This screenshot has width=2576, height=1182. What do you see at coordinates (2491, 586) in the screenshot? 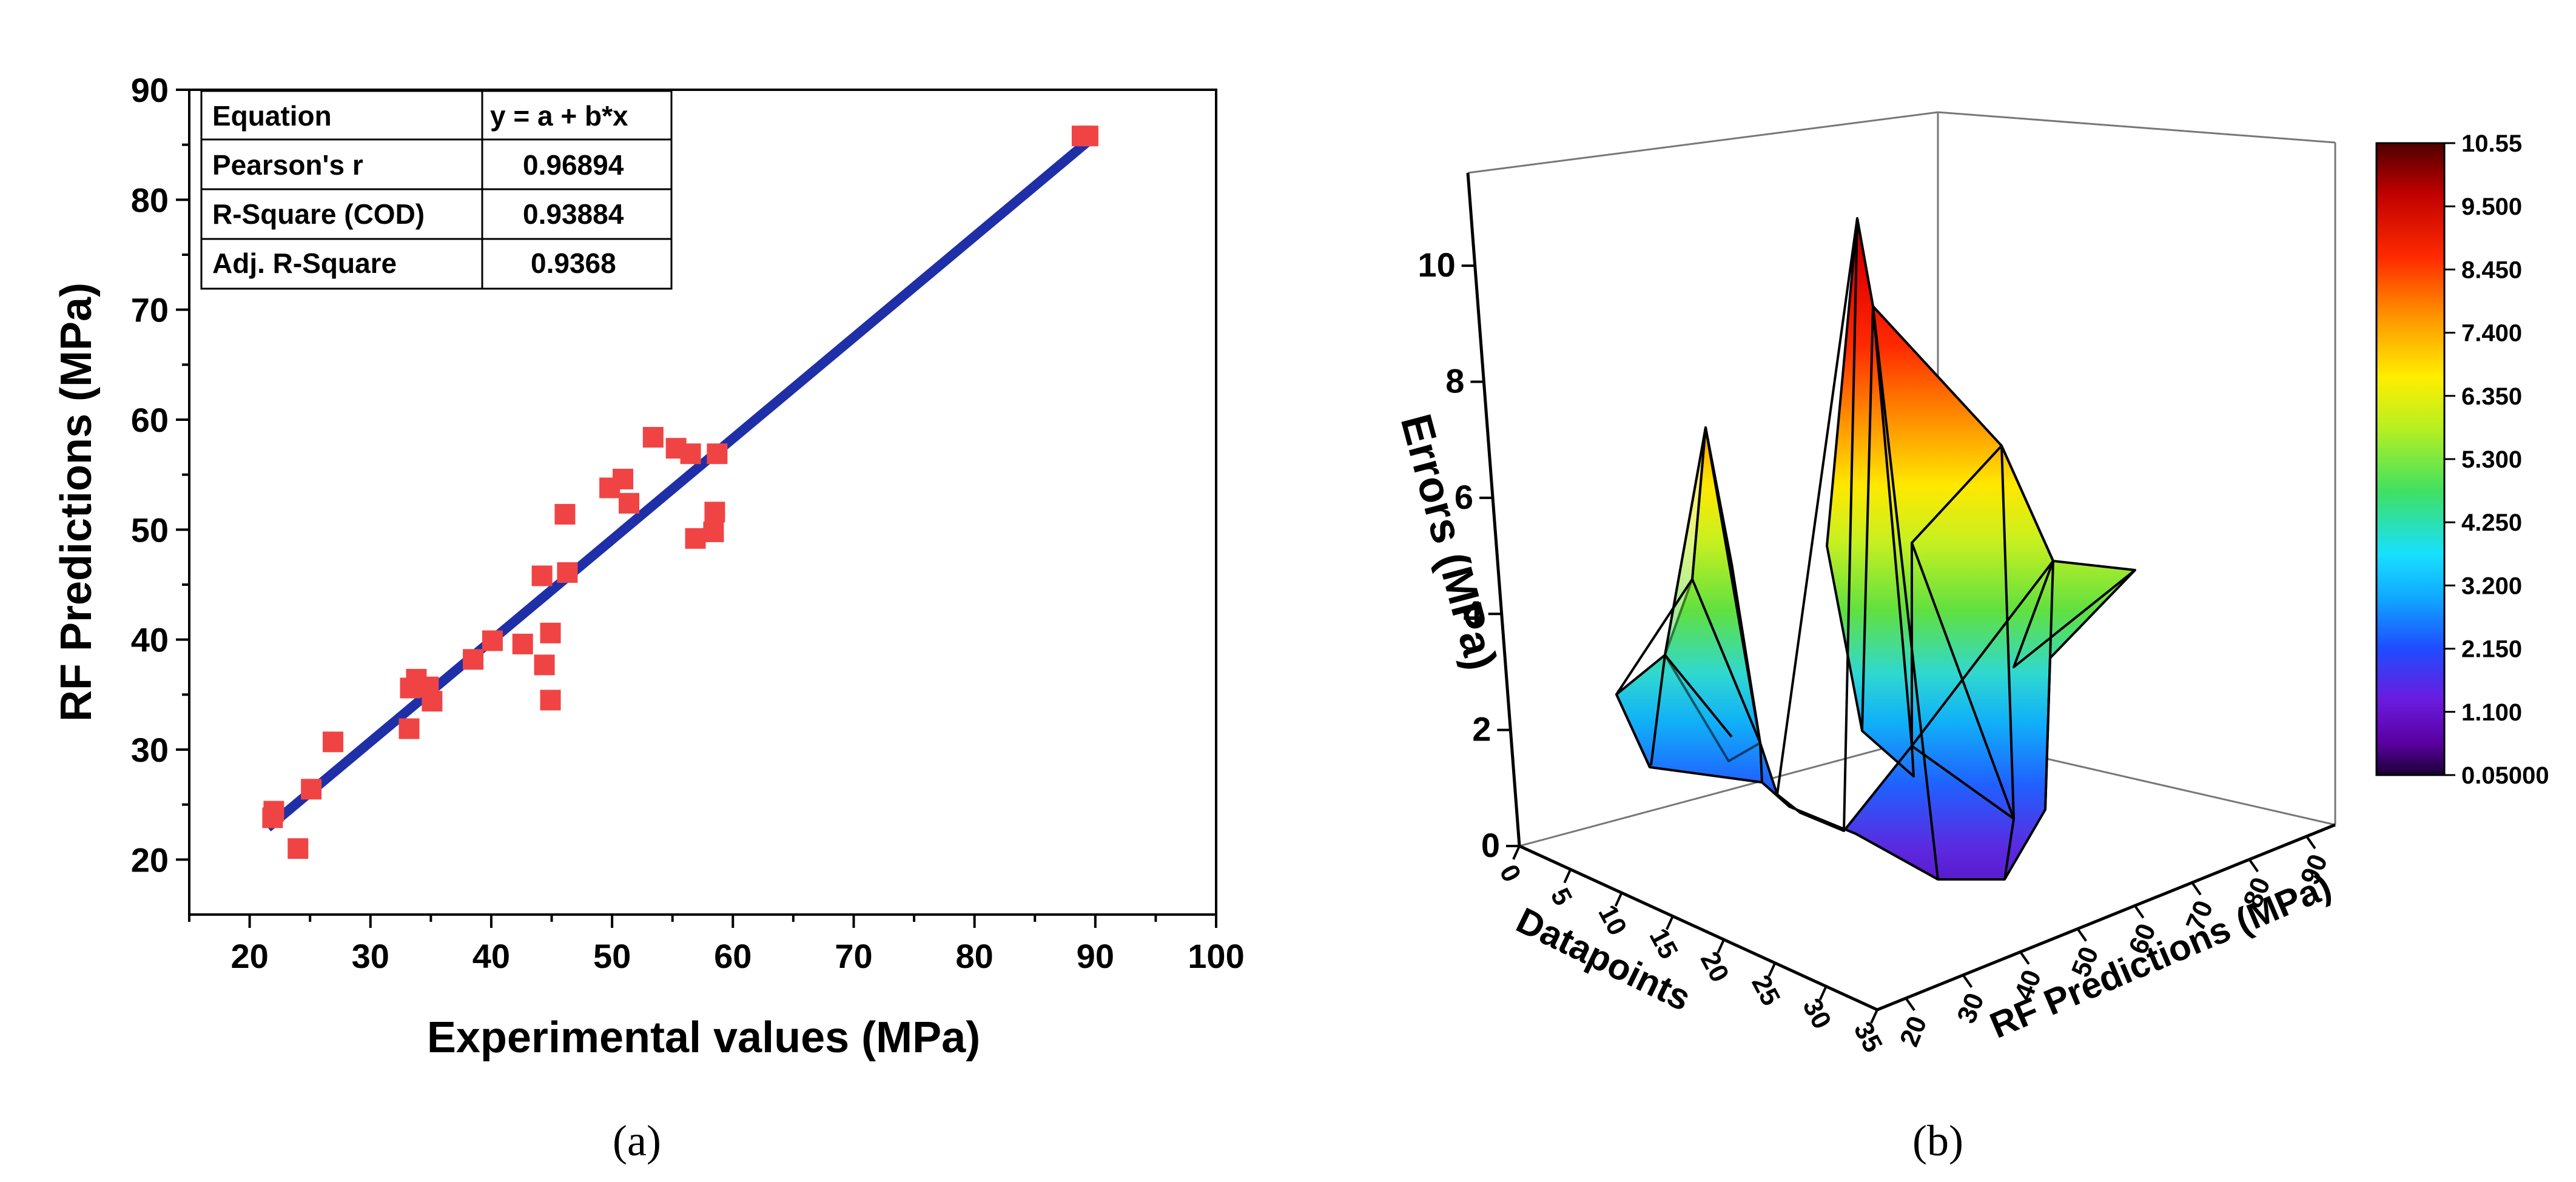
I see `colorbar-tick-label: 3.200` at bounding box center [2491, 586].